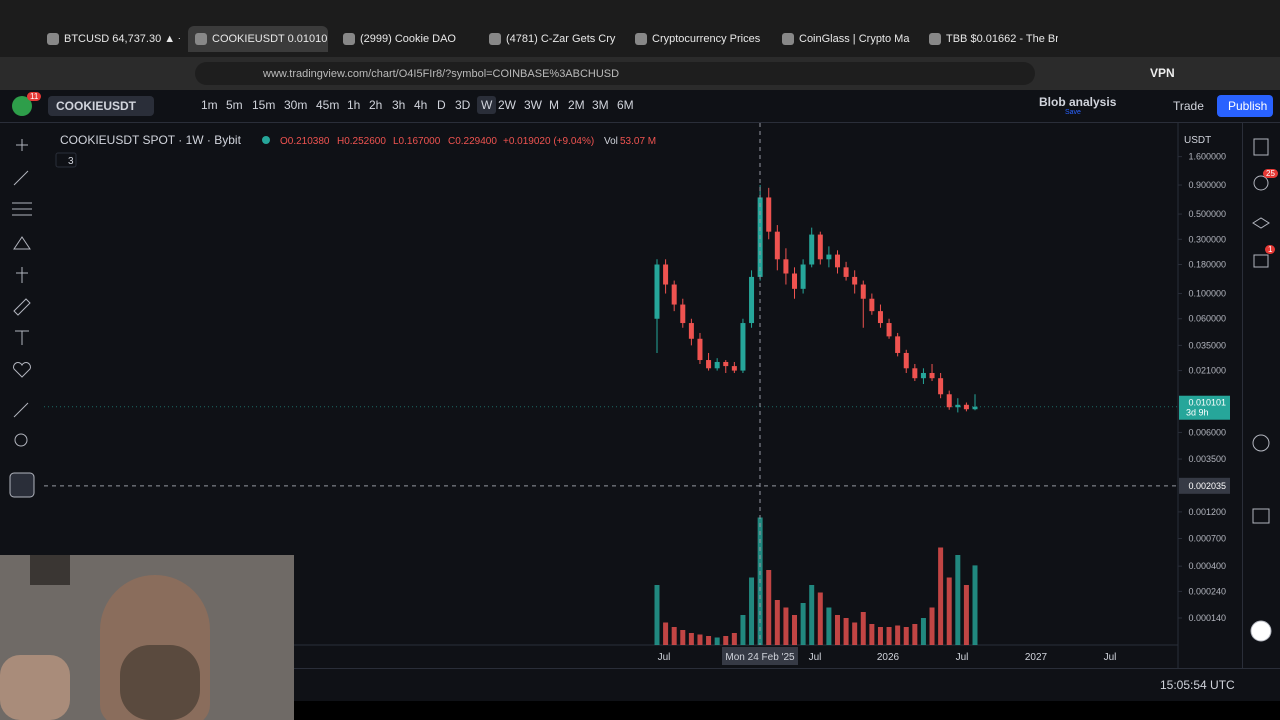 The height and width of the screenshot is (720, 1280). I want to click on interval-button: 3M, so click(600, 105).